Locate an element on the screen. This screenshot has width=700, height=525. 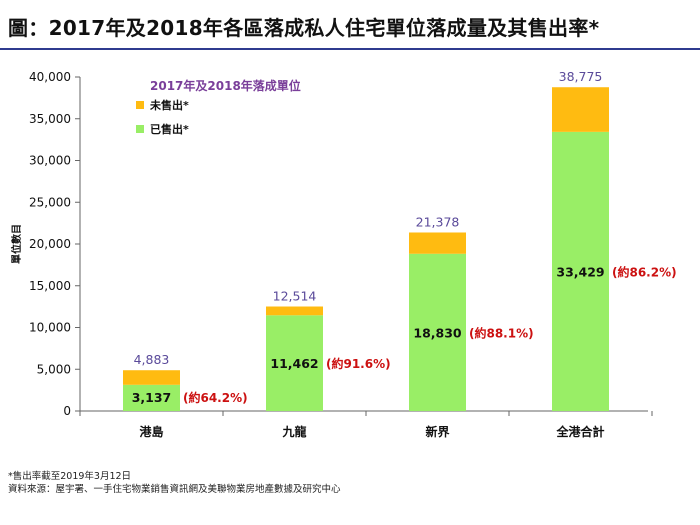
y-tick-label: 5,000 is located at coordinates (54, 369).